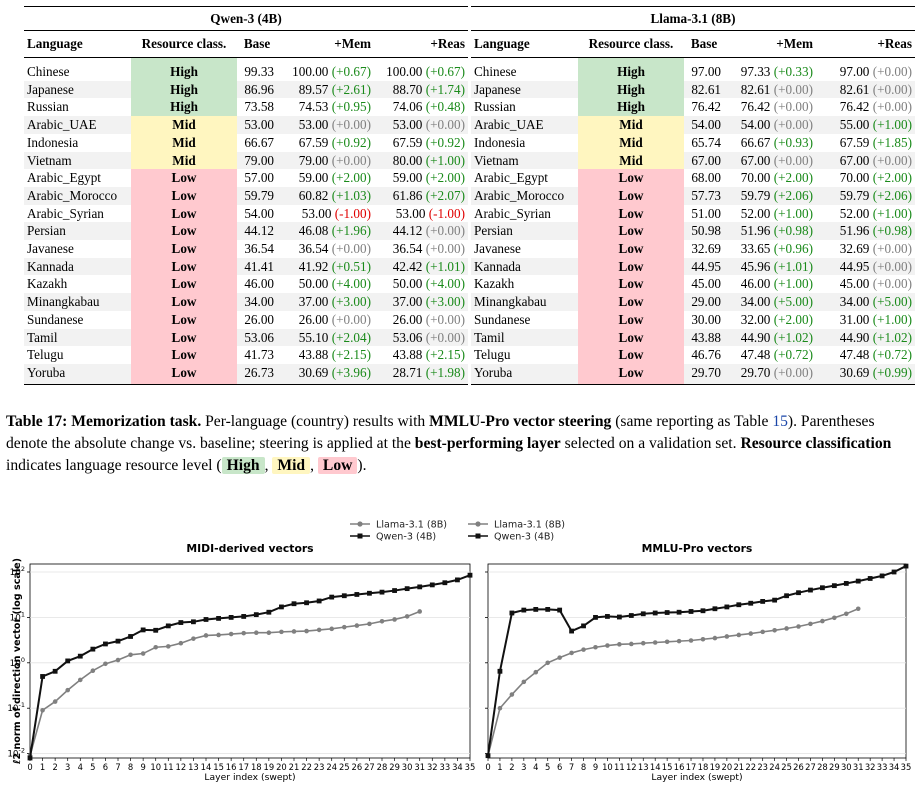  What do you see at coordinates (865, 338) in the screenshot?
I see `reas-cell: 44.90 (+1.02)` at bounding box center [865, 338].